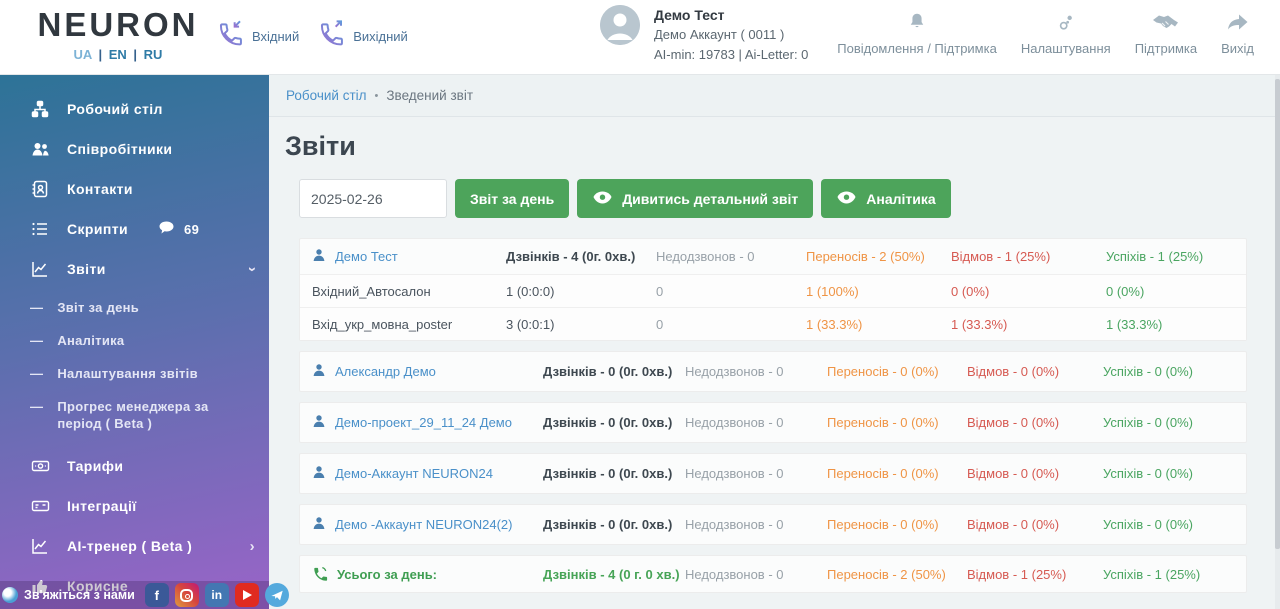 This screenshot has width=1280, height=609. I want to click on sidebar-item-scripts: Скрипти 69, so click(134, 229).